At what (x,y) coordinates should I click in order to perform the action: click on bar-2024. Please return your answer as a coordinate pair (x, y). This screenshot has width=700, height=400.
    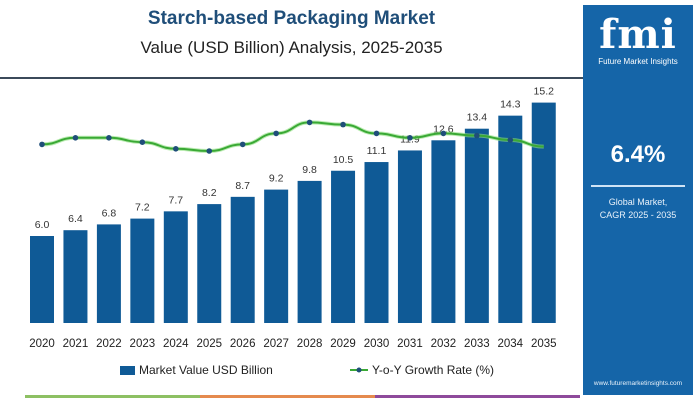
    Looking at the image, I should click on (175, 267).